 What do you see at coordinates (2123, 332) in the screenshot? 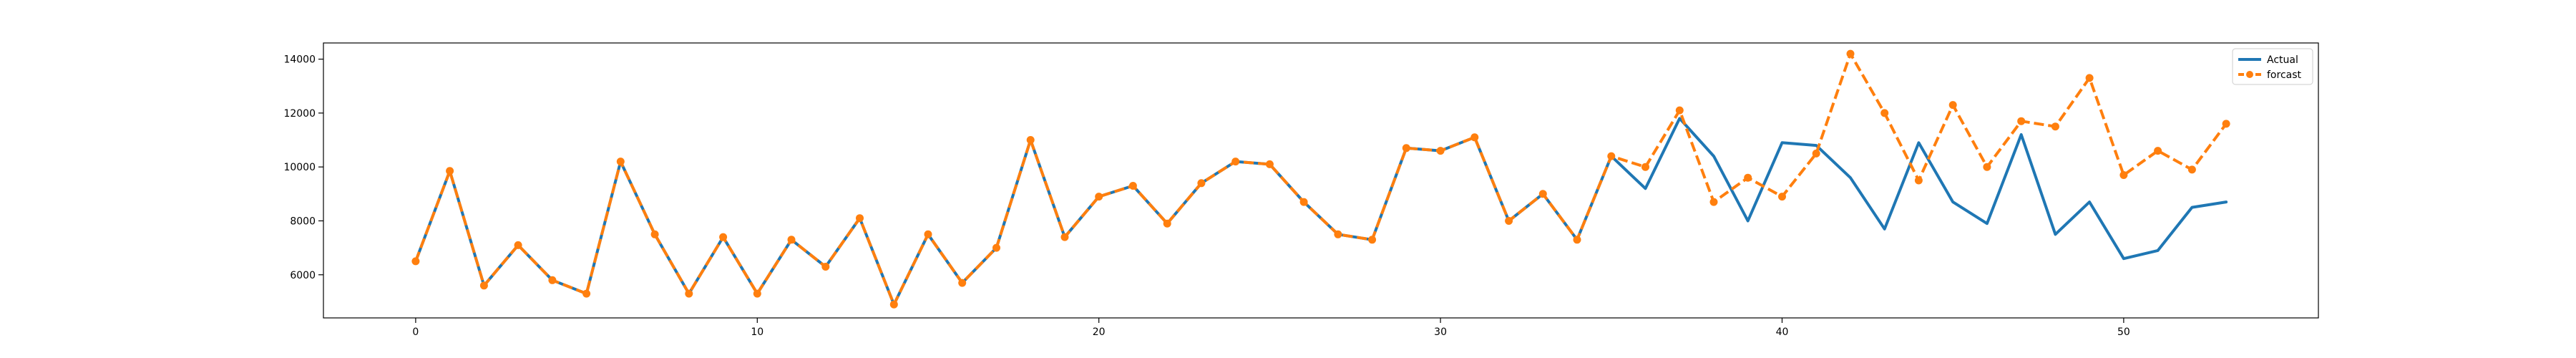
I see `x-tick-label: 50` at bounding box center [2123, 332].